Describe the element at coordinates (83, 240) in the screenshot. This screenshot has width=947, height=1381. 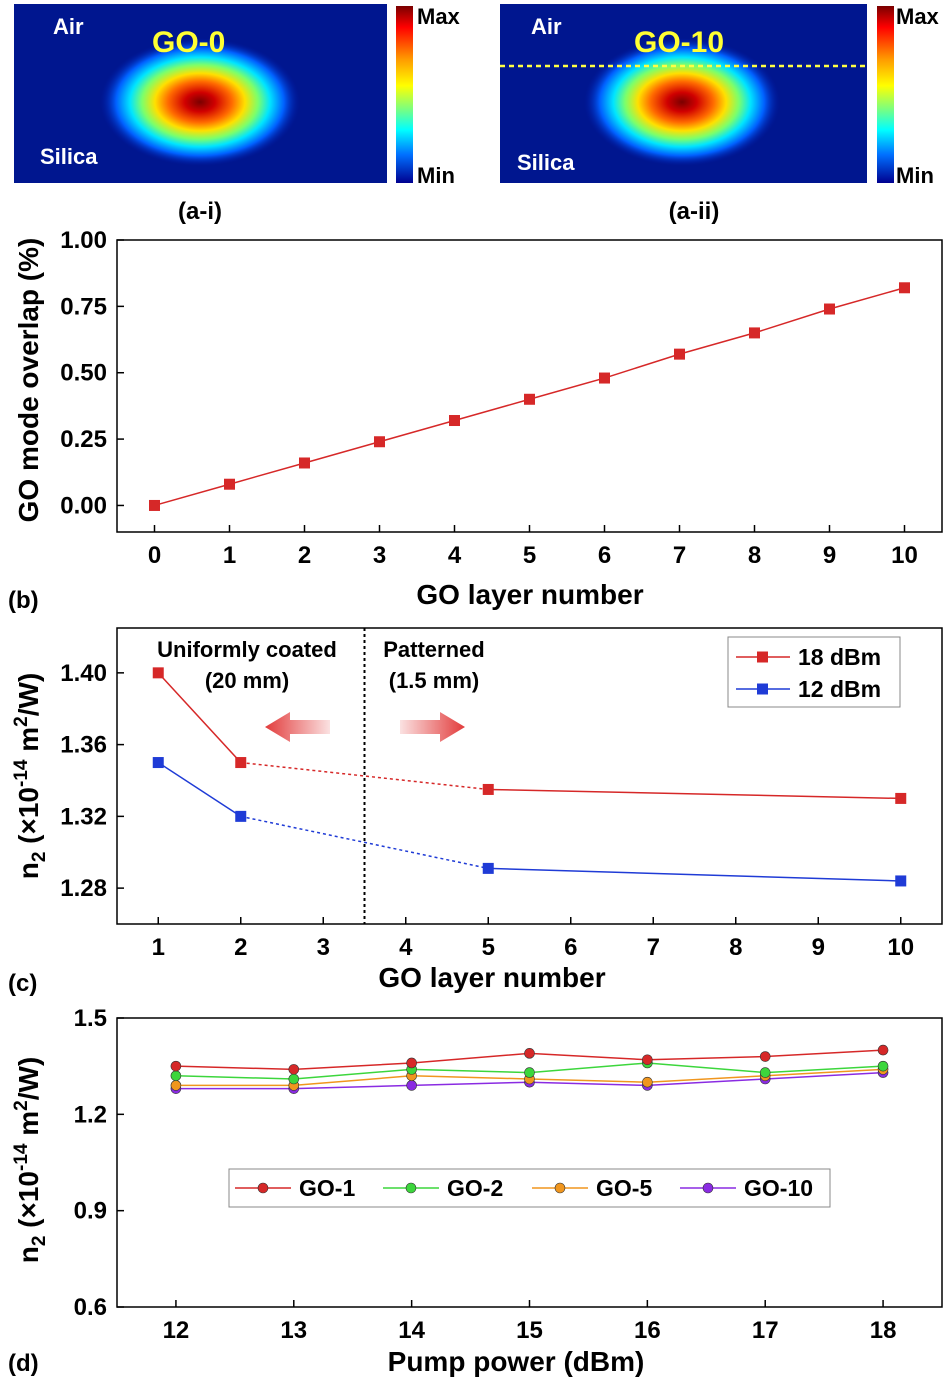
I see `y-tick-label: 1.00` at that location.